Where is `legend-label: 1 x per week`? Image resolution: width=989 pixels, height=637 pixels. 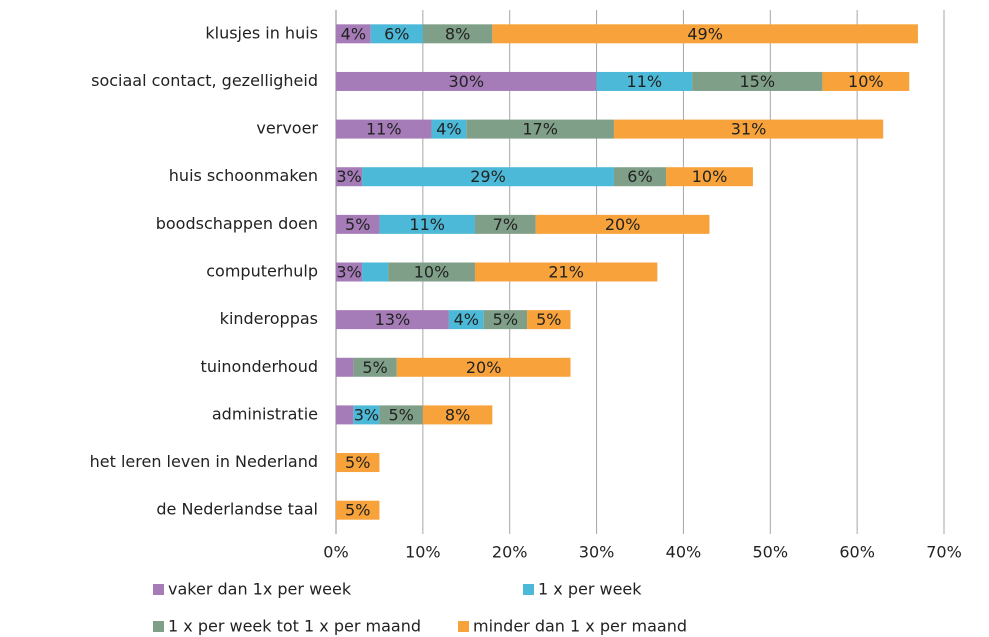
legend-label: 1 x per week is located at coordinates (590, 589).